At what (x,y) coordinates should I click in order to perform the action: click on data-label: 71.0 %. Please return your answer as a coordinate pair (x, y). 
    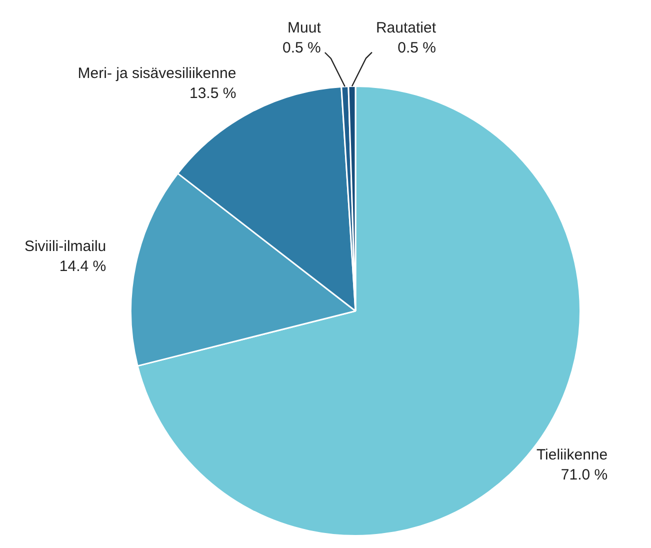
    Looking at the image, I should click on (584, 475).